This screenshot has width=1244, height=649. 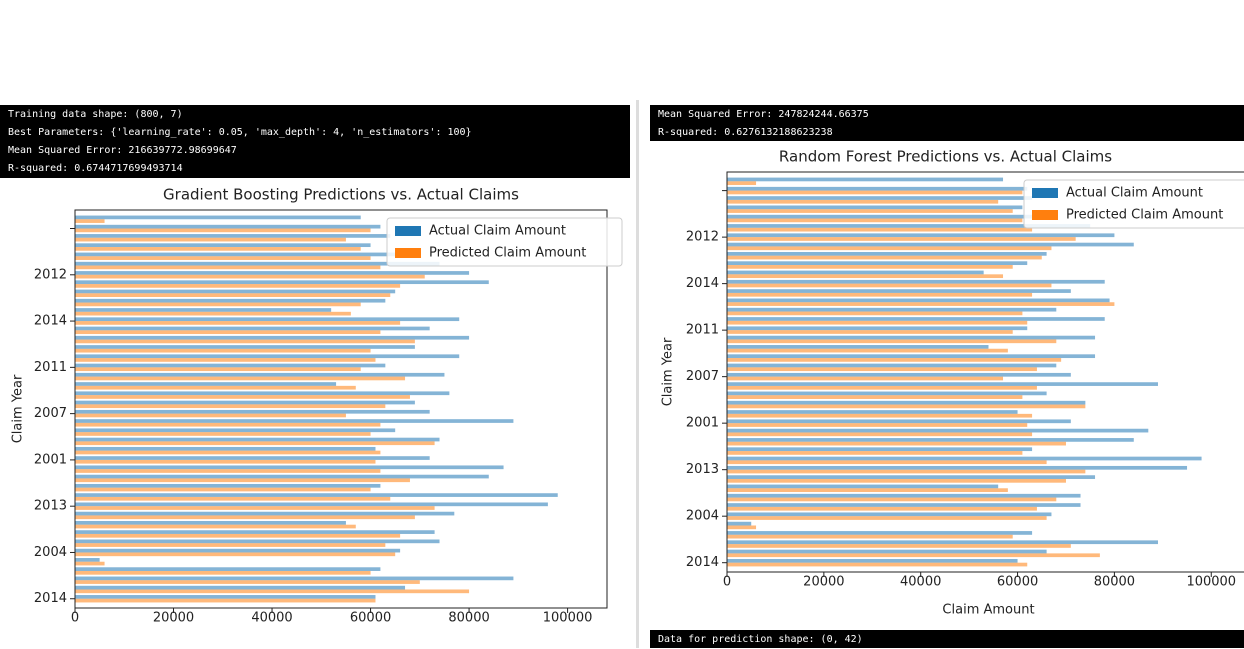 I want to click on x-tick-label: 100000, so click(x=568, y=618).